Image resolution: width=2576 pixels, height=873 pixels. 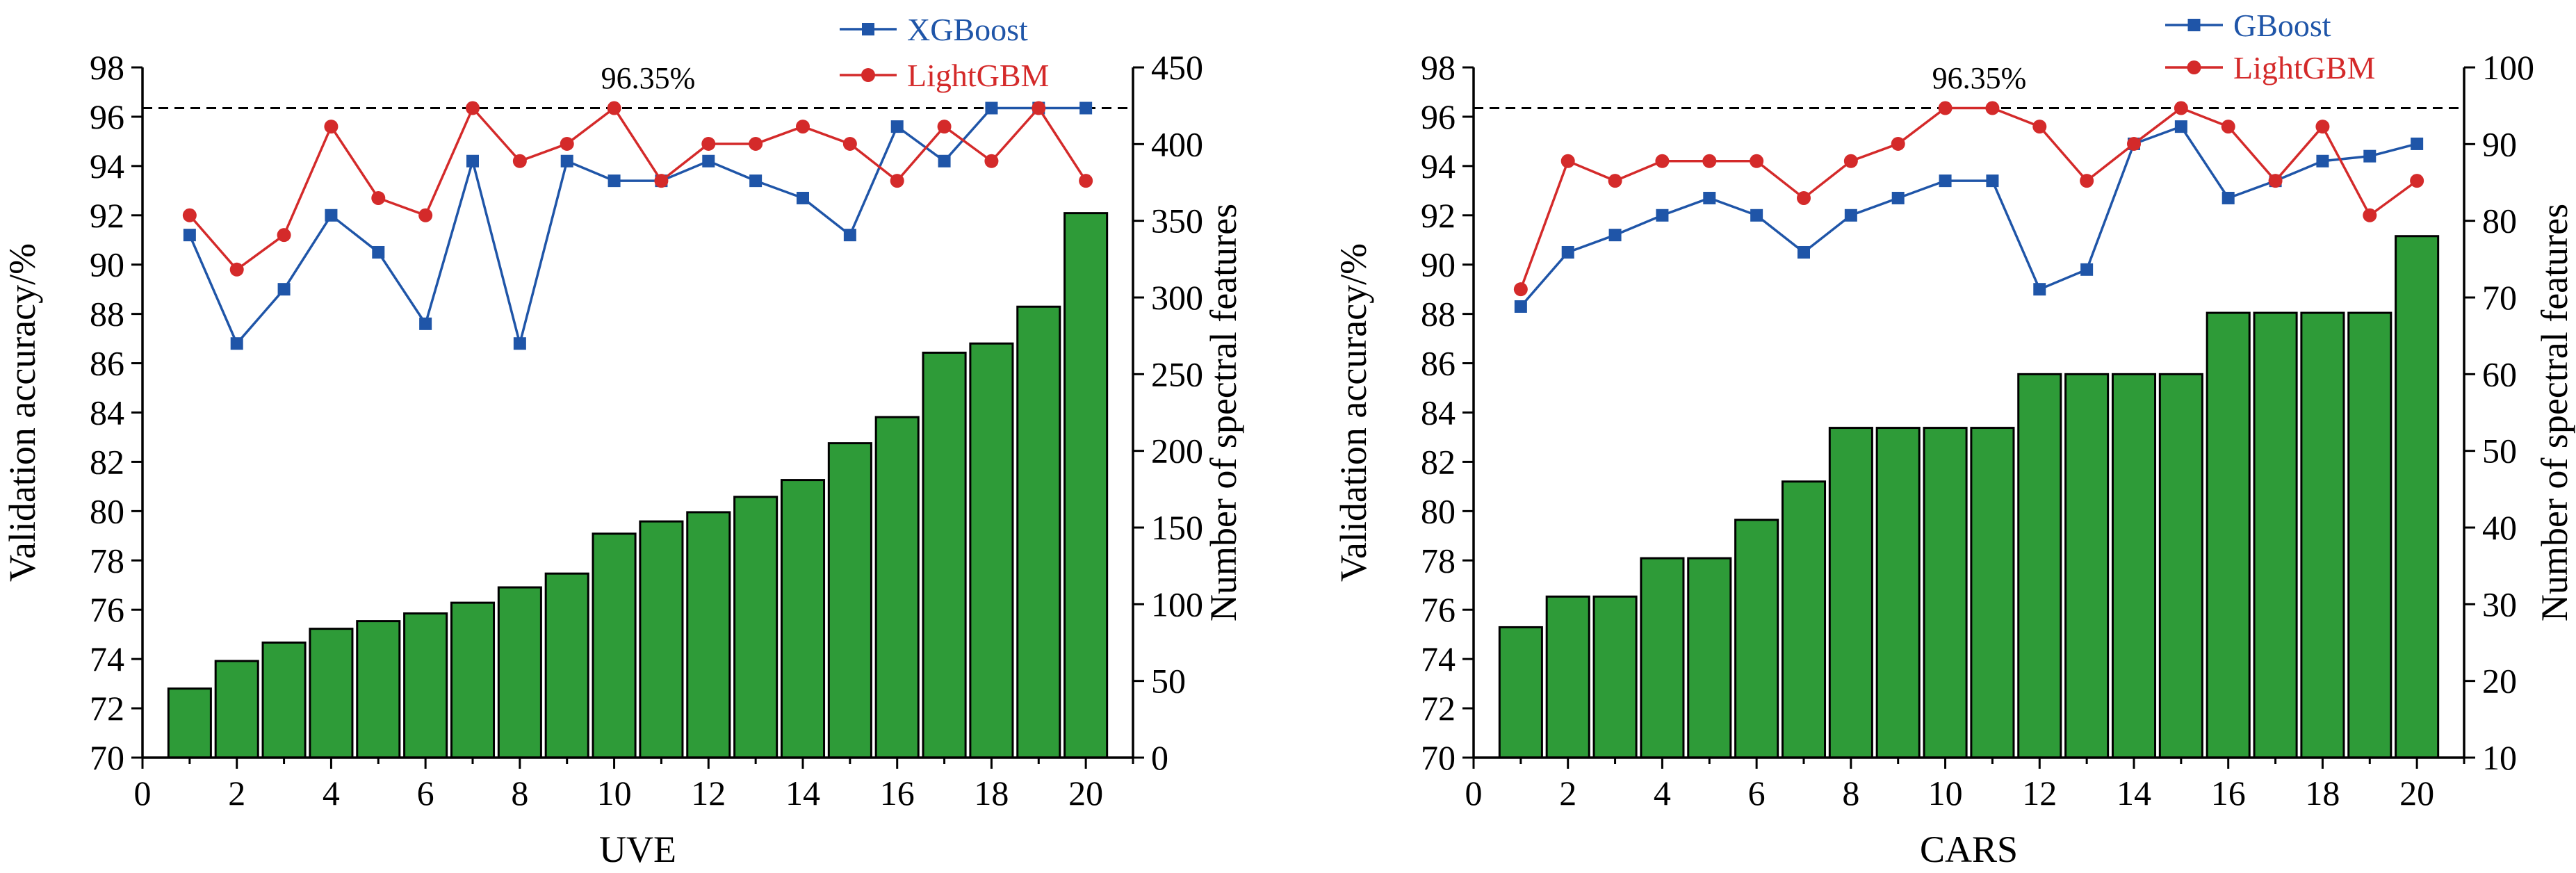 I want to click on y2-tick-label: 90, so click(x=2499, y=143).